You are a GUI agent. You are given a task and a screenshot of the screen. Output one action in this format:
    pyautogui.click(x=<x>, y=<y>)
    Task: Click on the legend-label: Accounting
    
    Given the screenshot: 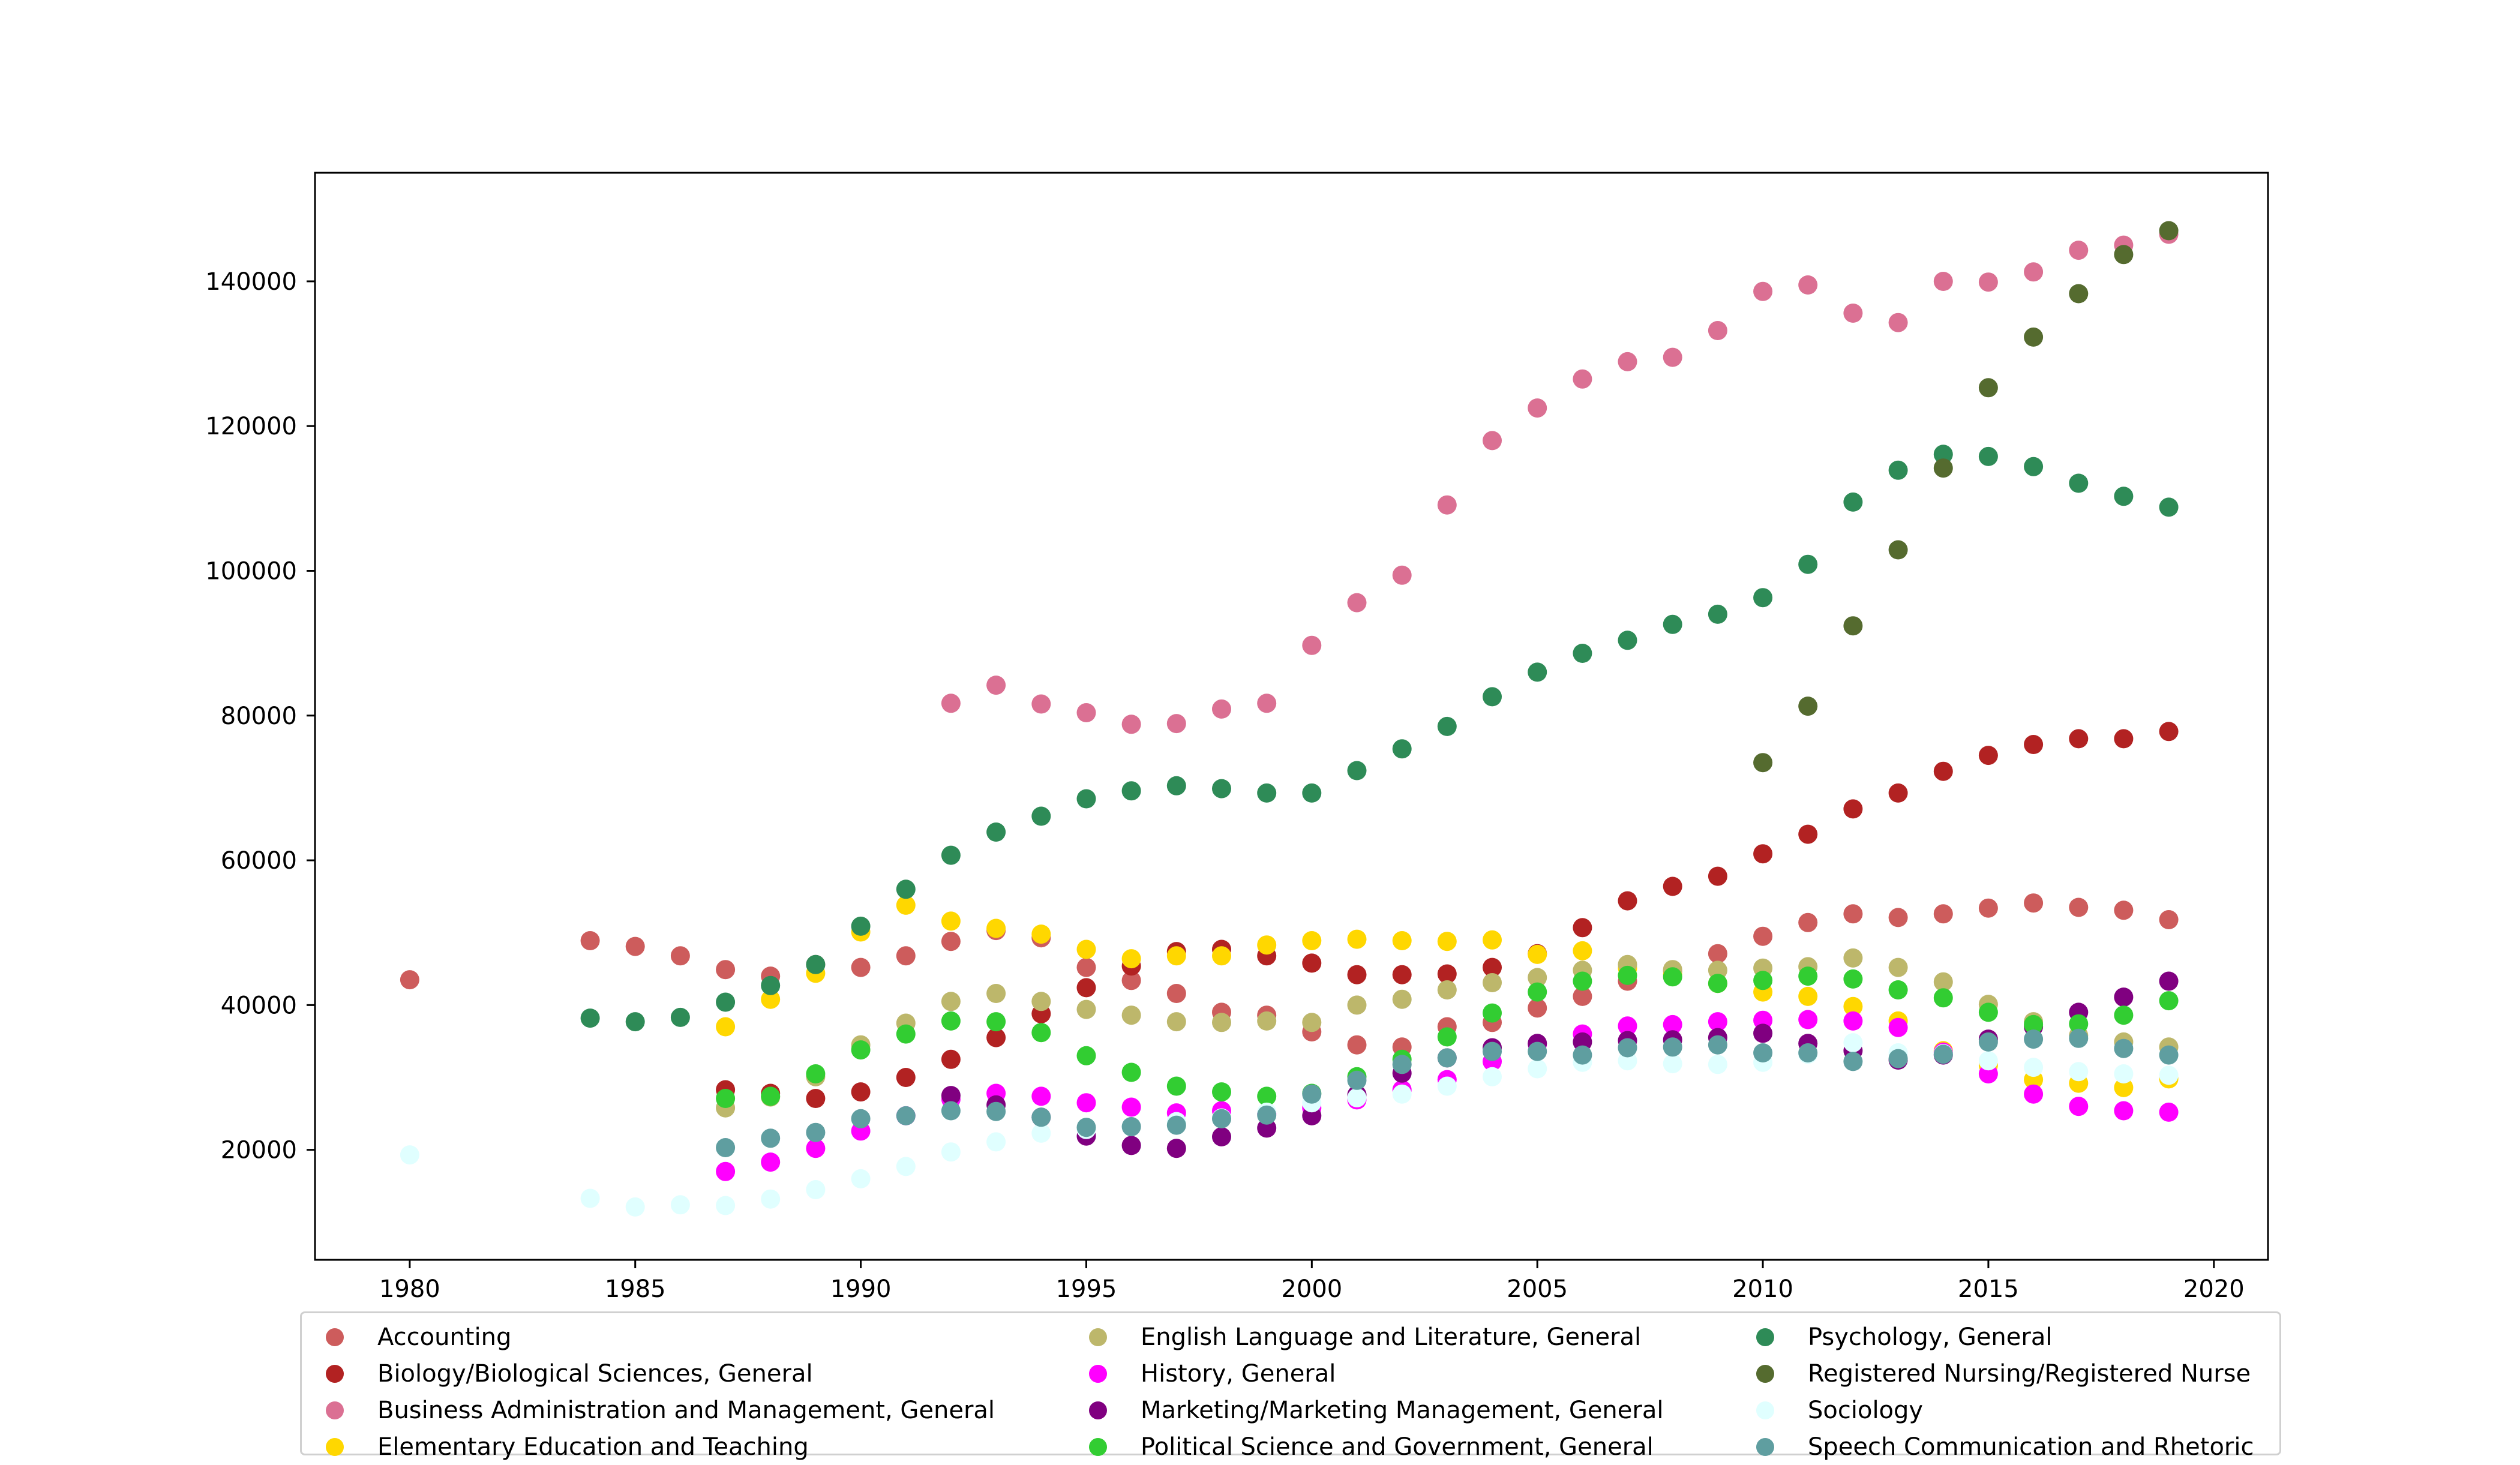 What is the action you would take?
    pyautogui.click(x=444, y=1337)
    